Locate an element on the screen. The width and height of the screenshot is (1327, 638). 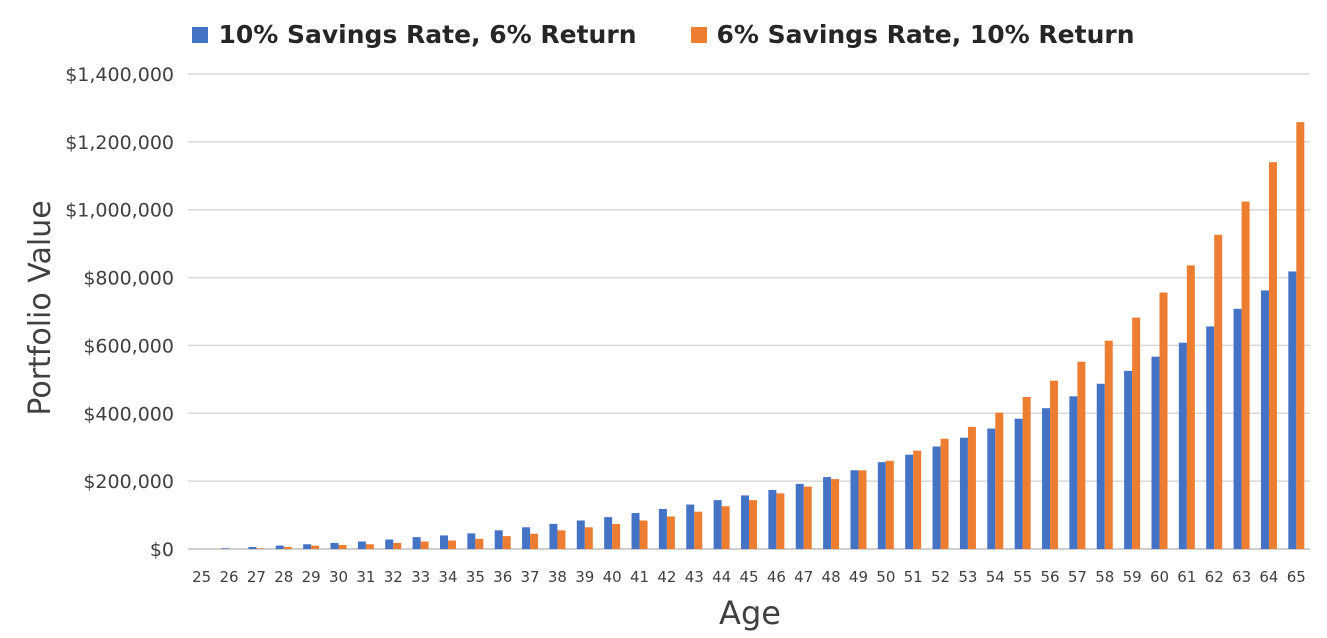
y-tick-label: $800,000 is located at coordinates (128, 279).